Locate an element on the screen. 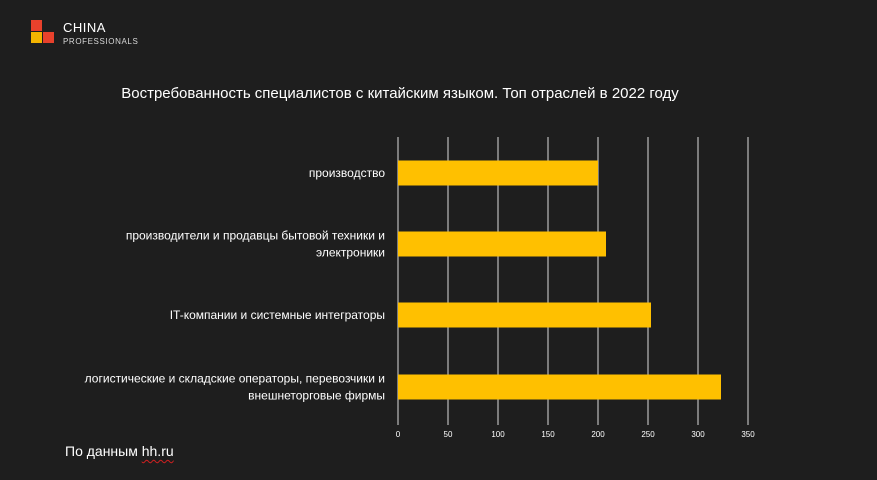  tick-label-200: 200 is located at coordinates (598, 434).